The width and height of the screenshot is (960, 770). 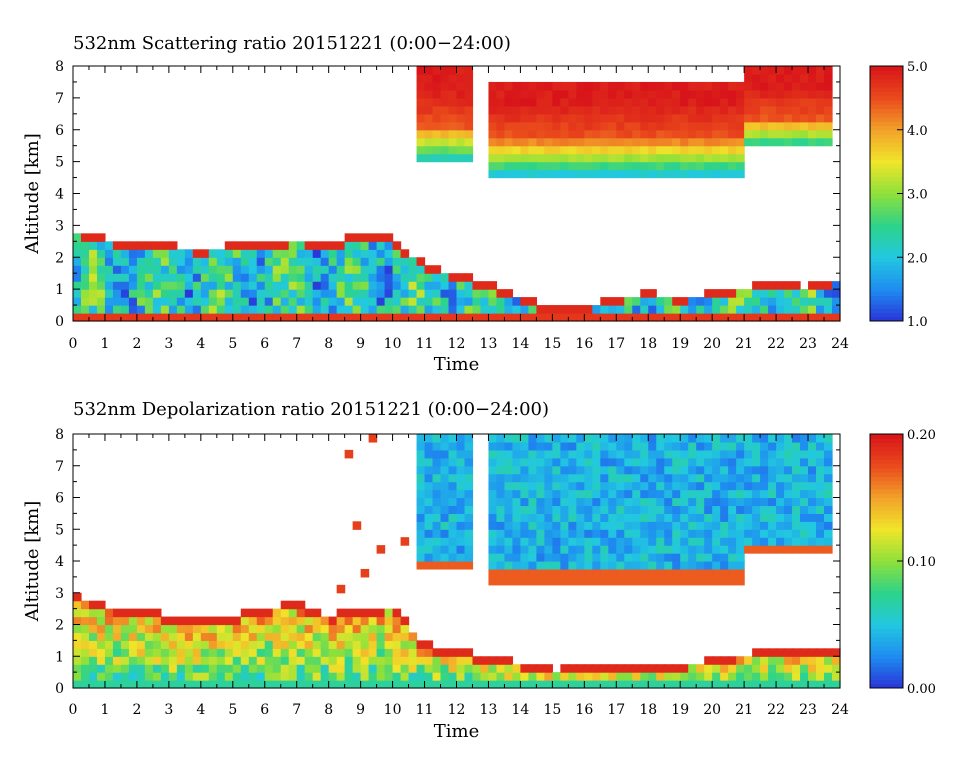 I want to click on x-tick-label: 9, so click(x=360, y=710).